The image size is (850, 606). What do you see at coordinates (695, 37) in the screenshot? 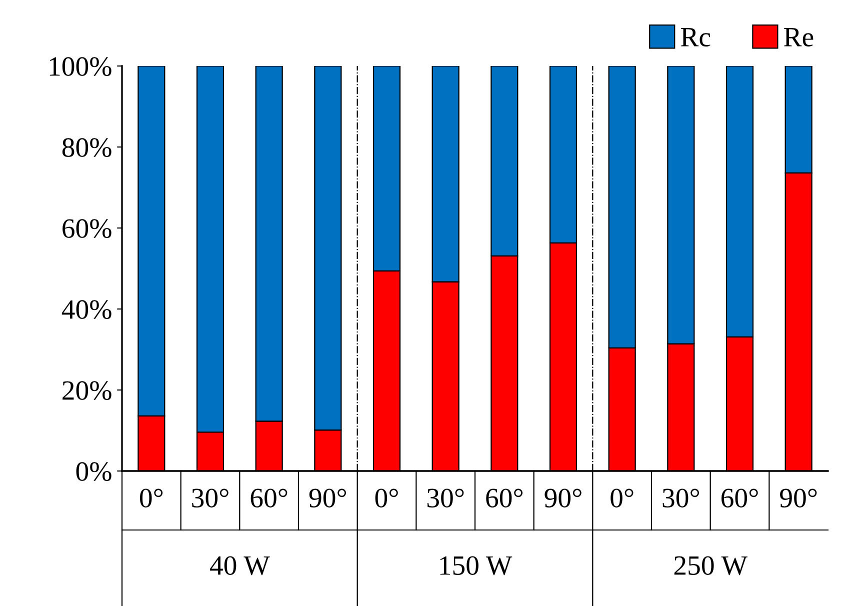
I see `legend-label: Rc` at bounding box center [695, 37].